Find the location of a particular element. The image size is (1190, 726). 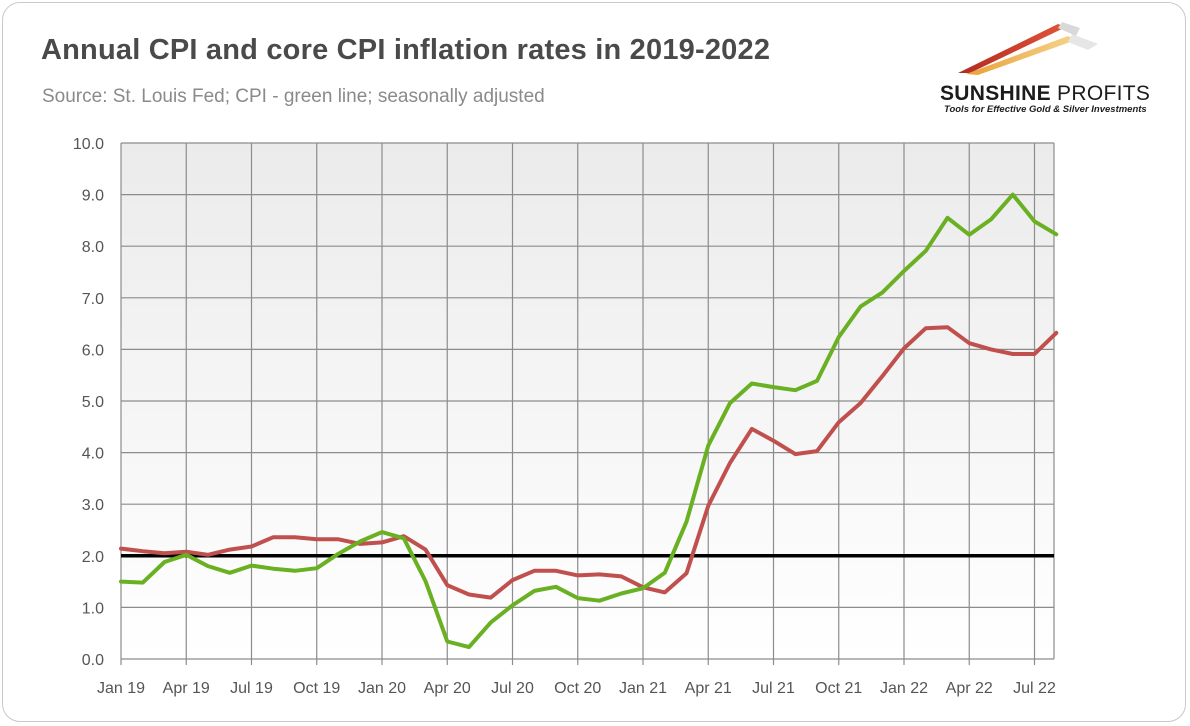

logo-name-rest: PROFITS is located at coordinates (1100, 93).